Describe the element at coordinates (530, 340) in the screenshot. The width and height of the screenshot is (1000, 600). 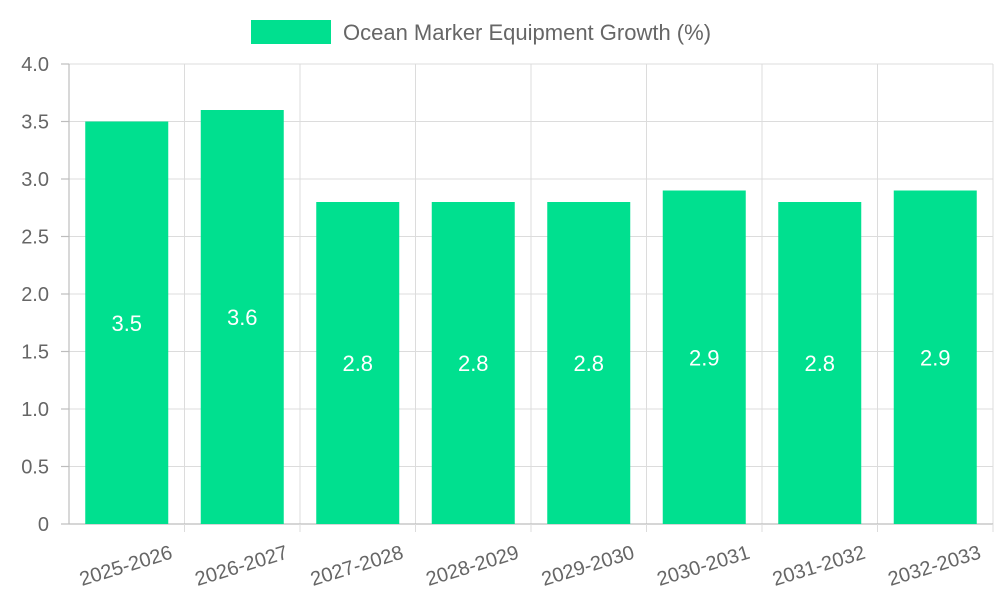
I see `bar-labels: 3.5 3.6 2.8 2.8 2.8 2.9 2.8 2.9` at that location.